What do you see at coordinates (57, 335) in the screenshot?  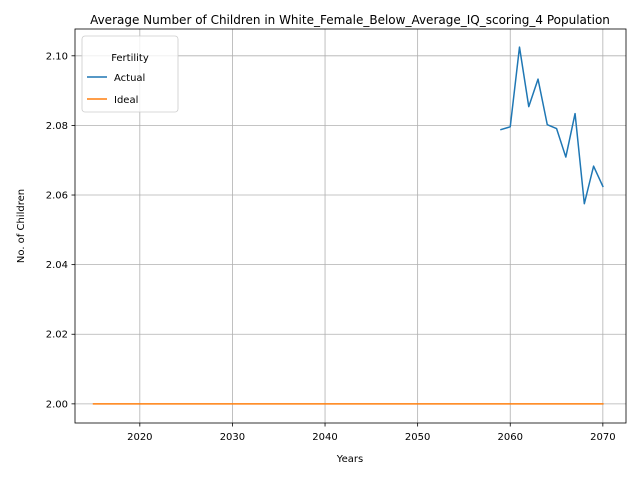 I see `y-tick-label: 2.02` at bounding box center [57, 335].